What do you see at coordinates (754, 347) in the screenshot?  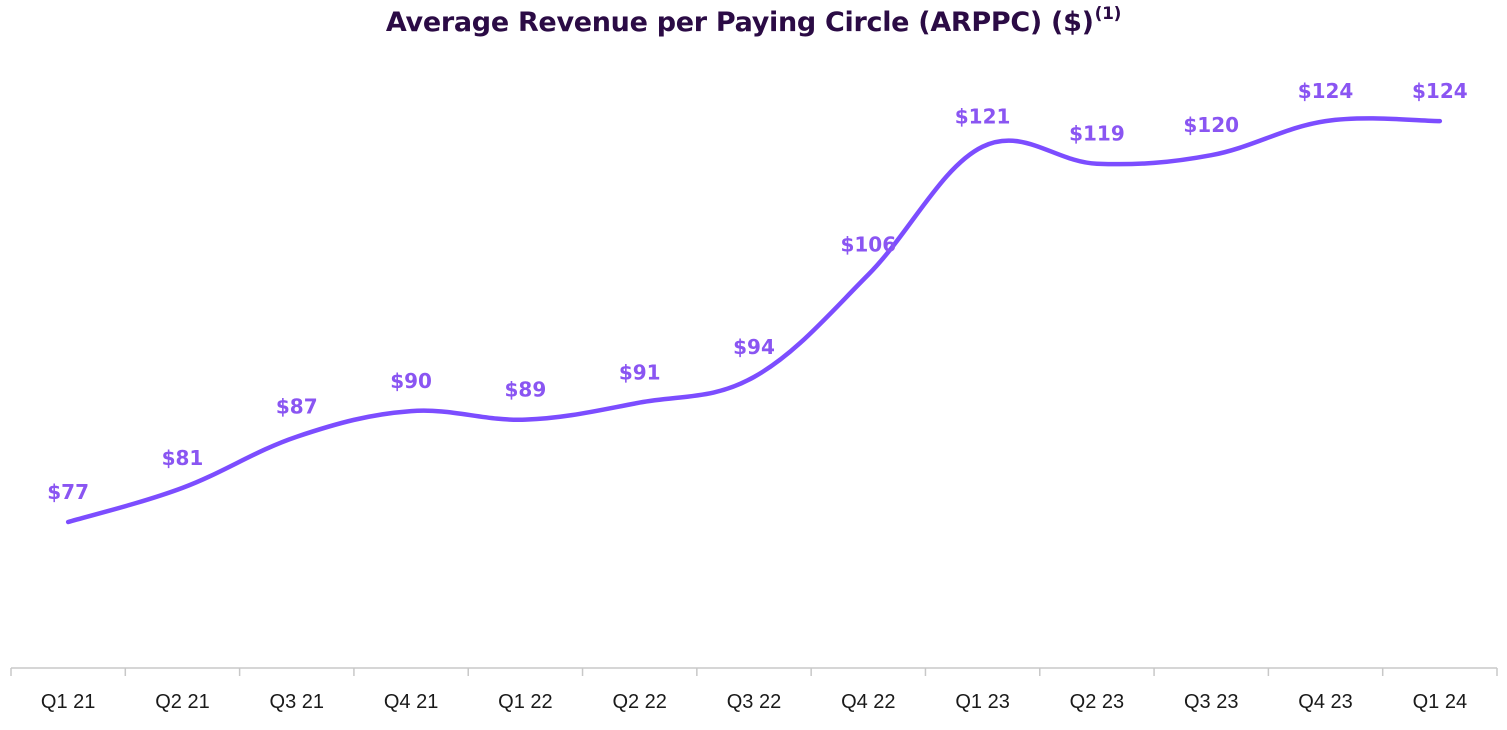 I see `data-label: $94` at bounding box center [754, 347].